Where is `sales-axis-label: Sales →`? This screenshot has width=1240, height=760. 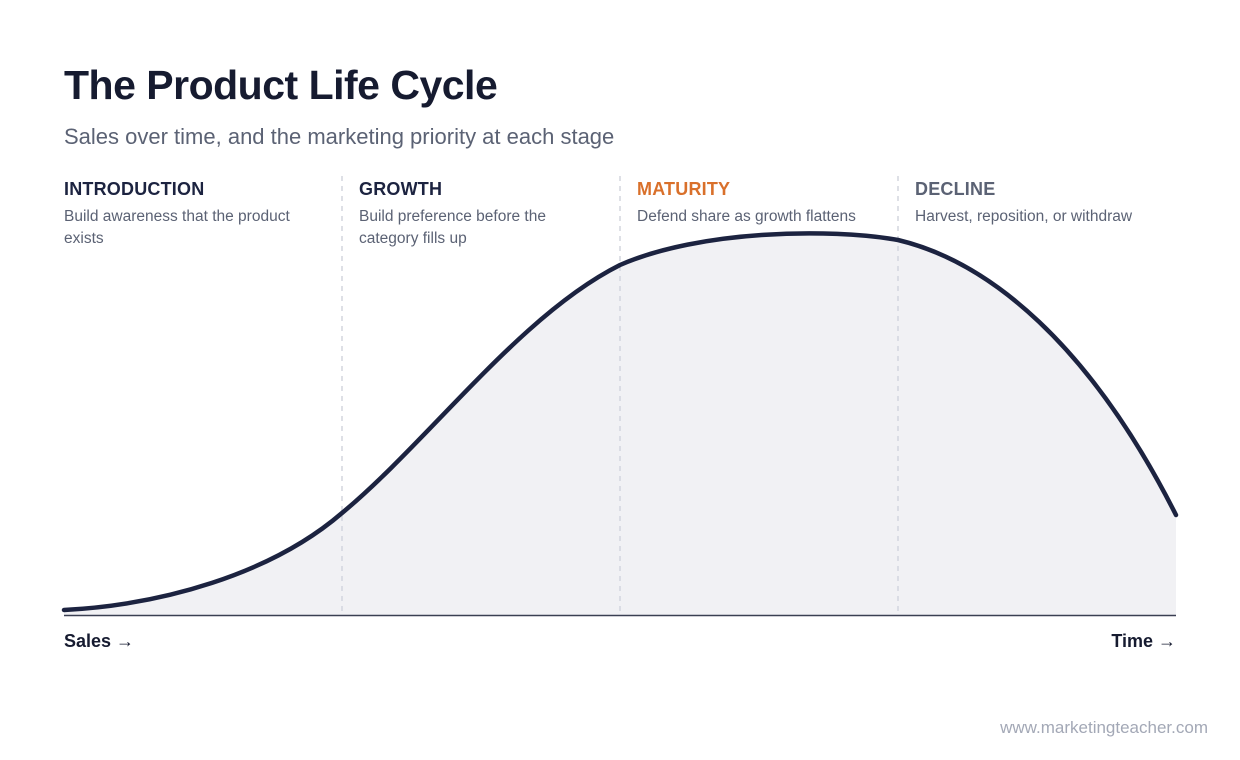 sales-axis-label: Sales → is located at coordinates (99, 641).